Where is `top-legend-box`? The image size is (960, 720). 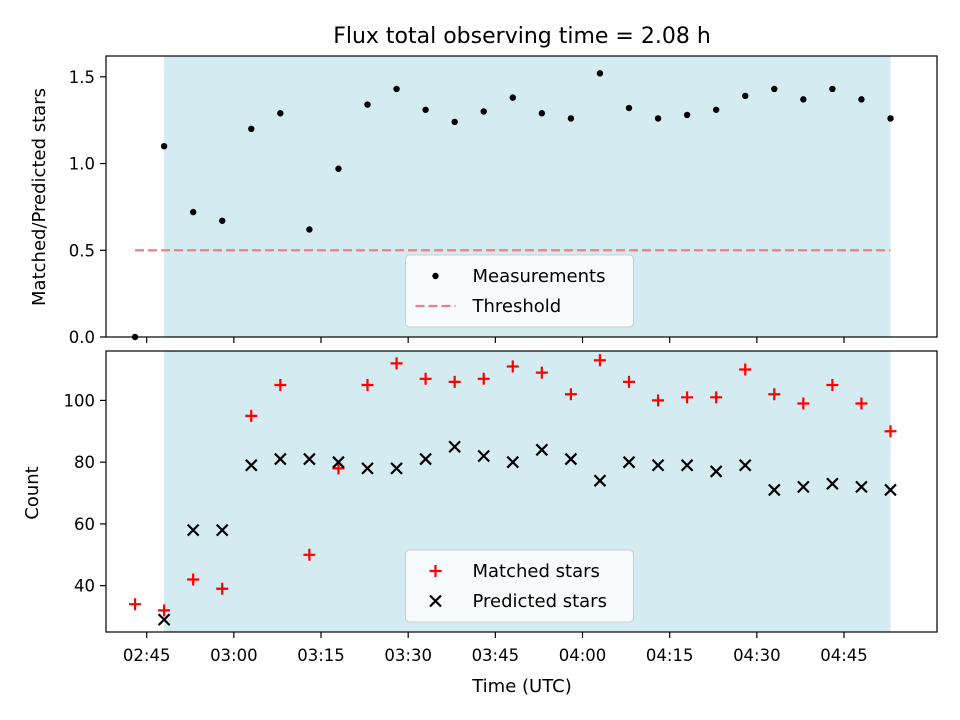 top-legend-box is located at coordinates (519, 291).